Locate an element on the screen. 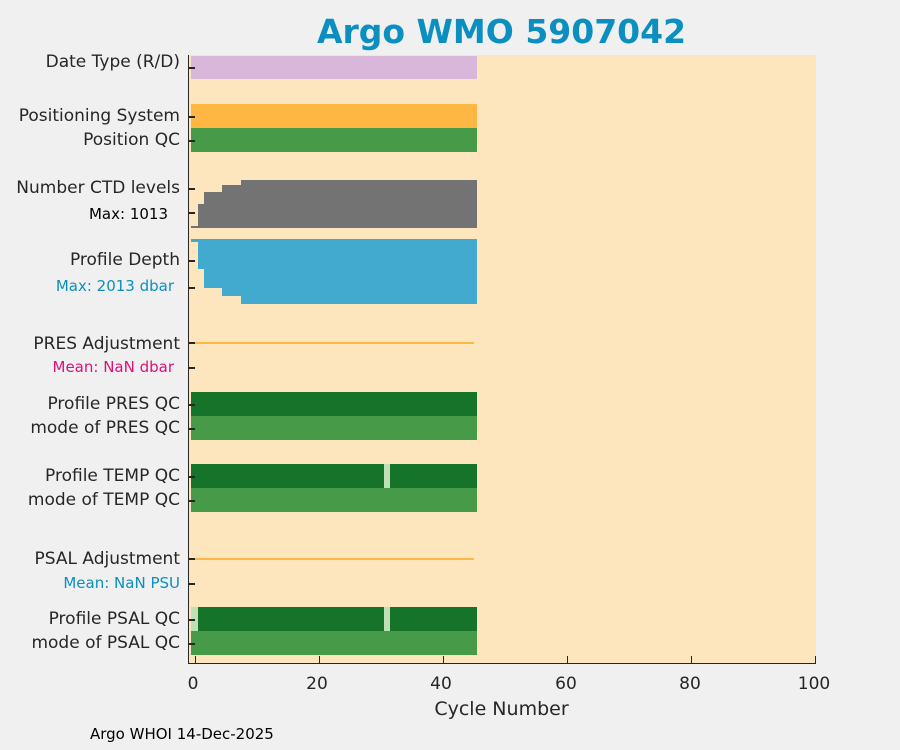 The width and height of the screenshot is (900, 750). line-psal-adjustment is located at coordinates (333, 559).